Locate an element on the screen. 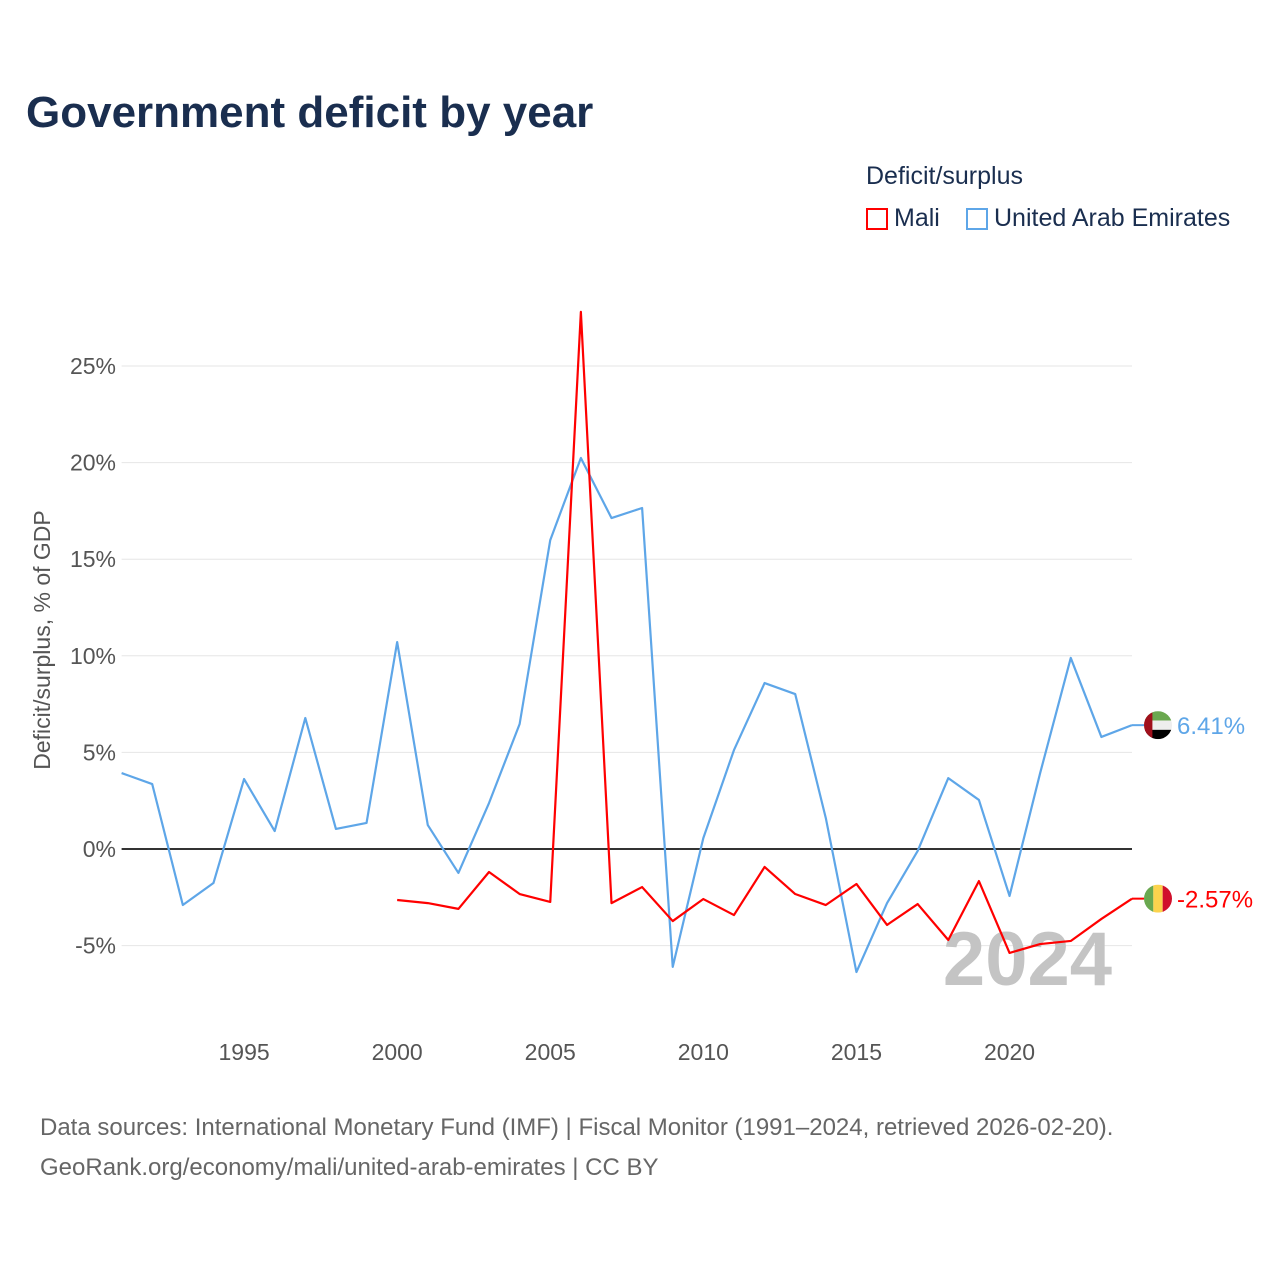 This screenshot has width=1280, height=1280. legend-title: Deficit/surplus is located at coordinates (944, 176).